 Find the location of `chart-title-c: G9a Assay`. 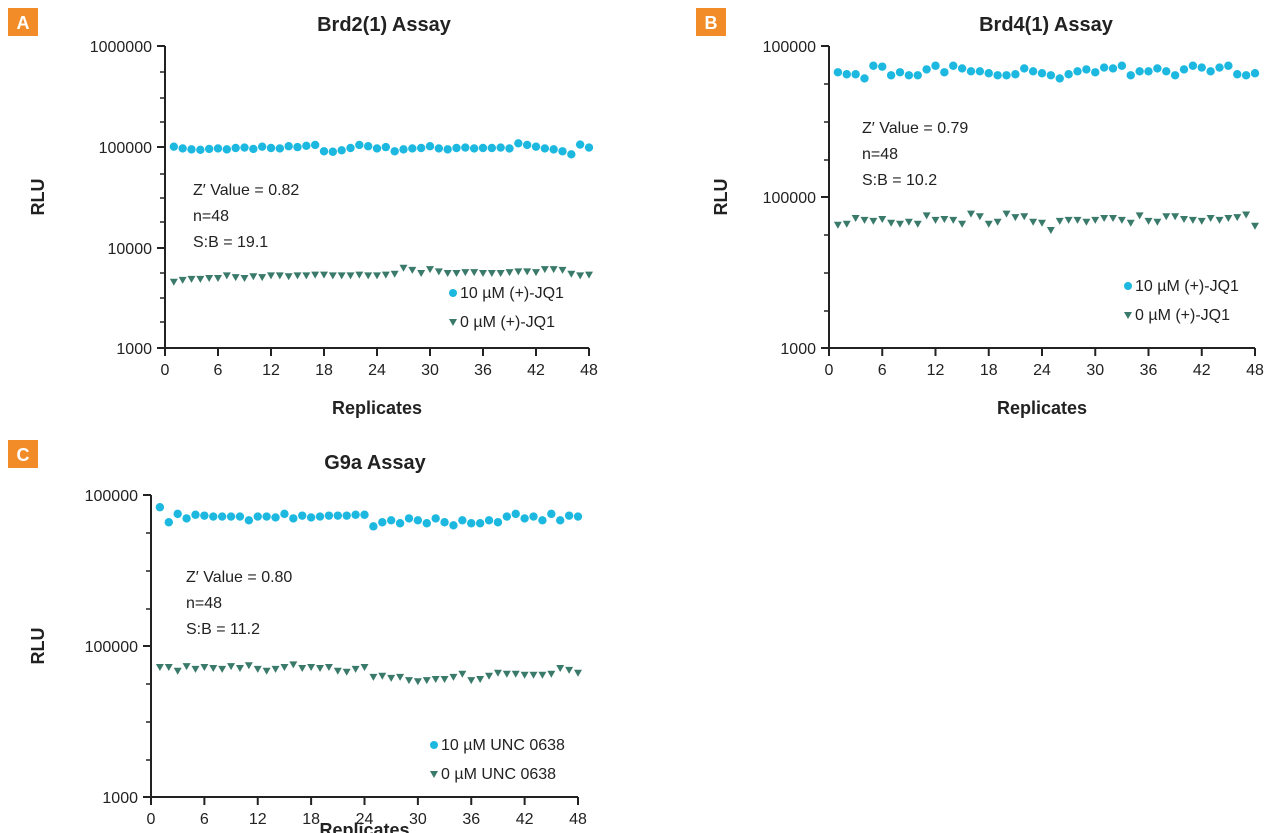

chart-title-c: G9a Assay is located at coordinates (375, 463).